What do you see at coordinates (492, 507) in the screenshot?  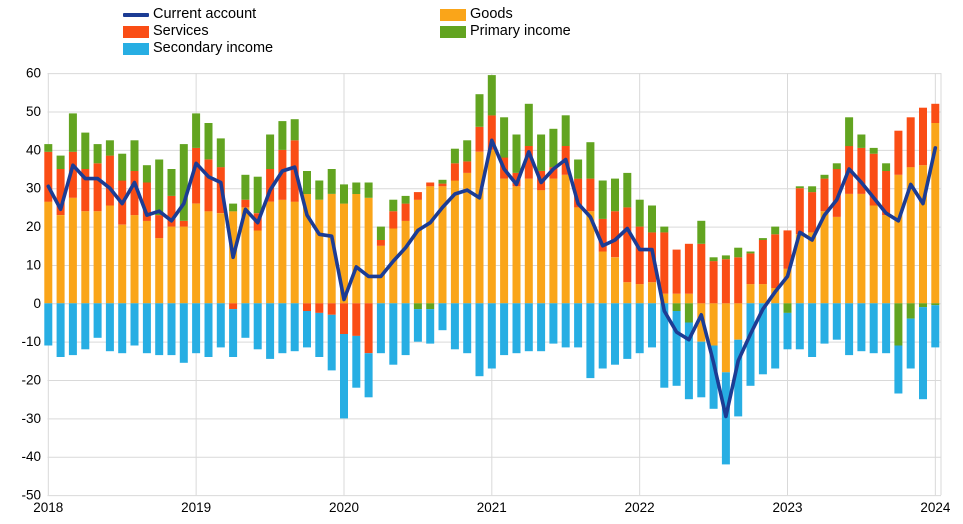 I see `x-axis-labels: 2018 2019 2020 2021 2022 2023 2024` at bounding box center [492, 507].